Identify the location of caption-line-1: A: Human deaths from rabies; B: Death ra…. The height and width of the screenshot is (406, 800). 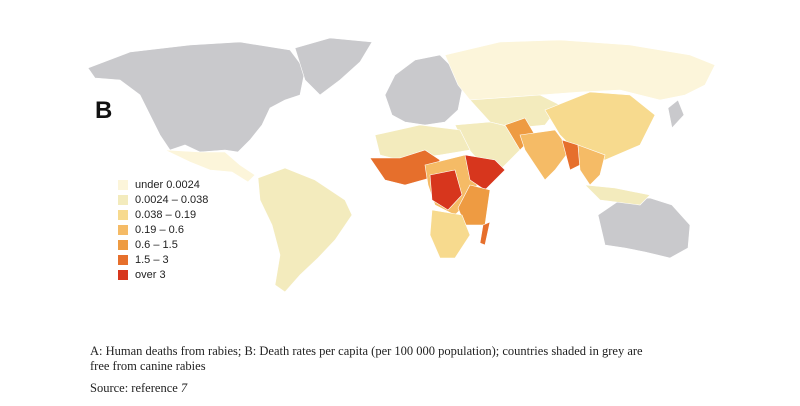
(366, 358).